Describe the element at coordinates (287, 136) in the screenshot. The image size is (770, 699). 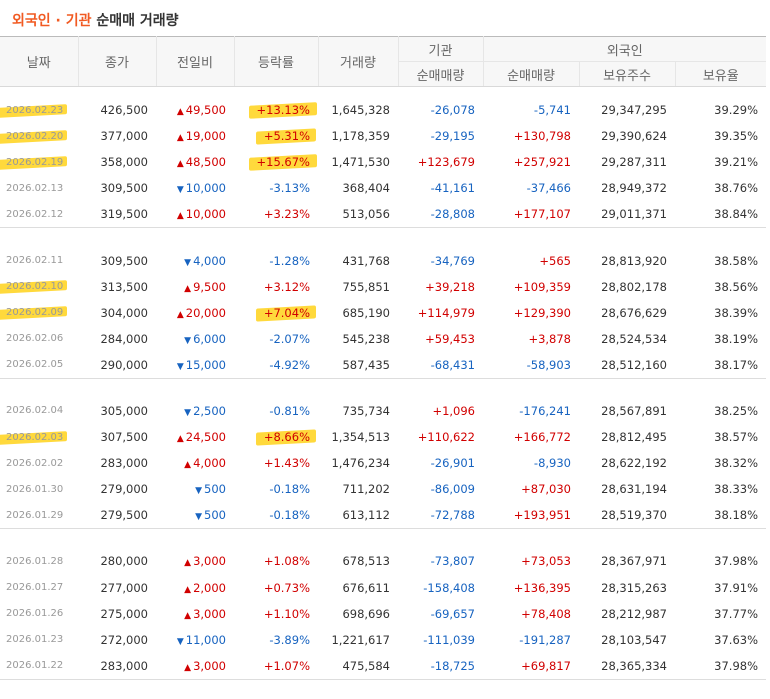
I see `highlight-mark: +5.31%` at that location.